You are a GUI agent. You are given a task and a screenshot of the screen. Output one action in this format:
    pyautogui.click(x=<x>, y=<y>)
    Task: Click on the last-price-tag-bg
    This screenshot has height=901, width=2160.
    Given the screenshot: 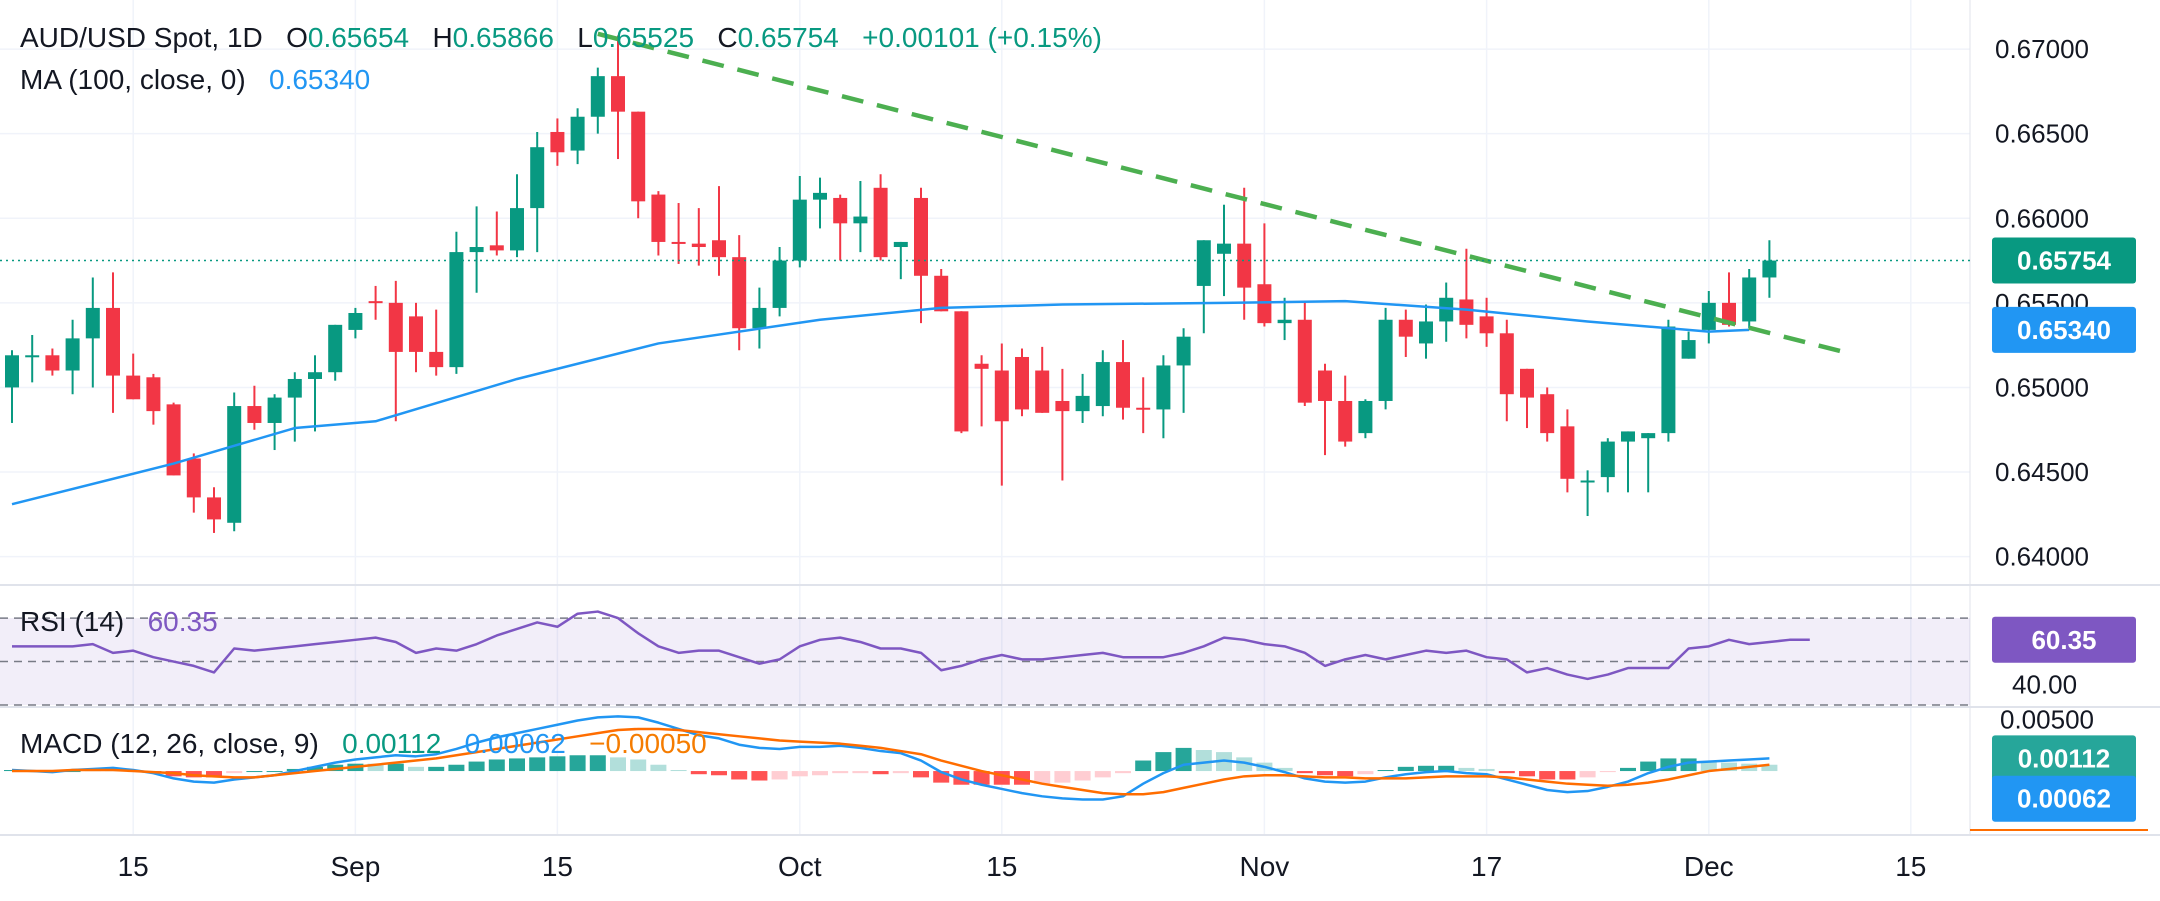 What is the action you would take?
    pyautogui.click(x=2064, y=260)
    